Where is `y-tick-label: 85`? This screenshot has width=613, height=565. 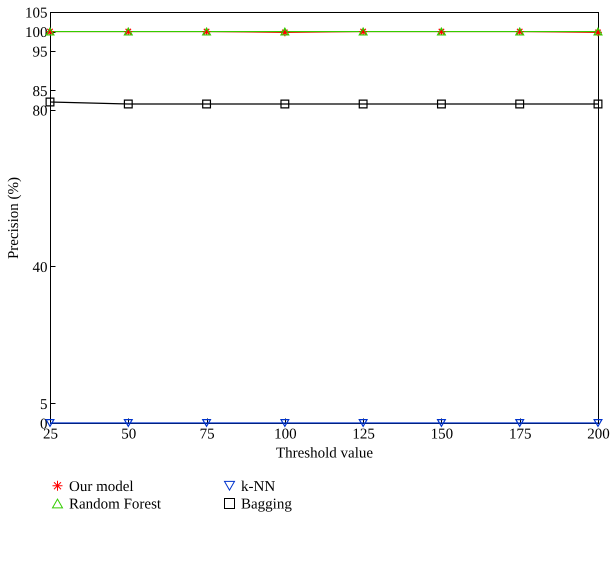
y-tick-label: 85 is located at coordinates (40, 92).